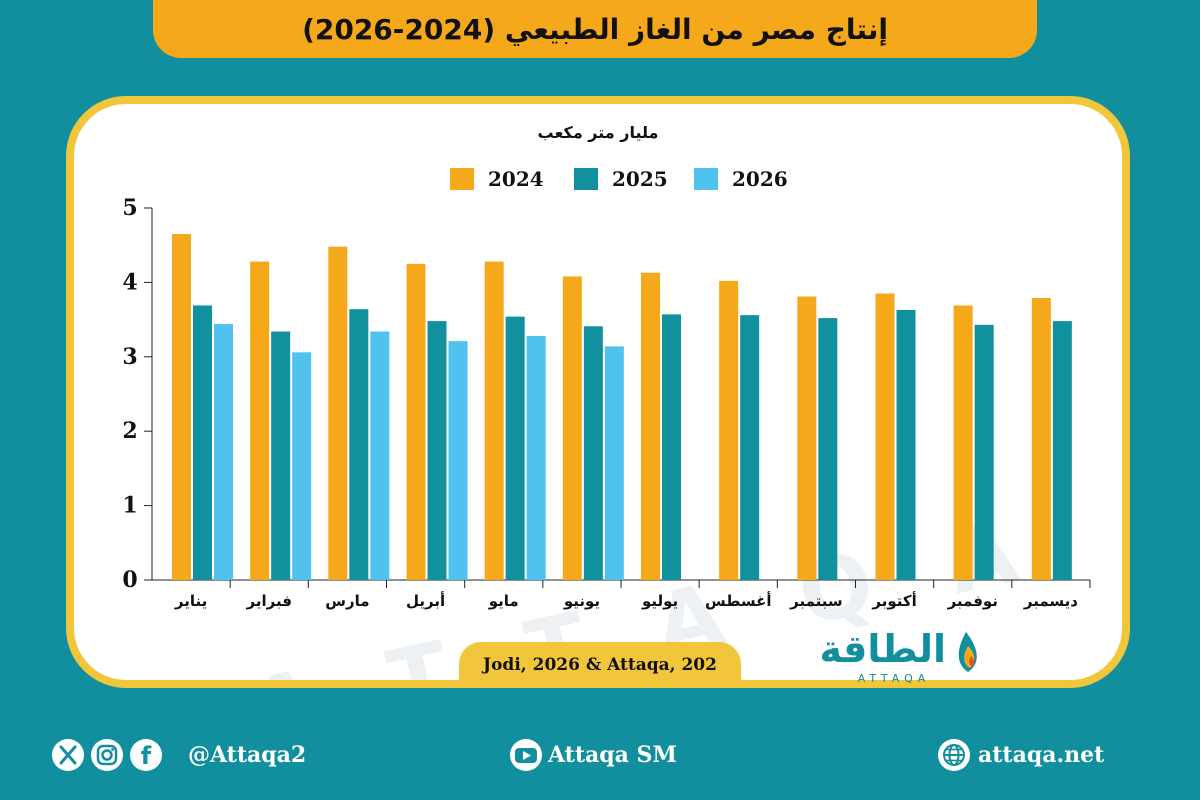 The height and width of the screenshot is (800, 1200). I want to click on source-note: Jodi, 2026 & Attaqa, 202, so click(600, 665).